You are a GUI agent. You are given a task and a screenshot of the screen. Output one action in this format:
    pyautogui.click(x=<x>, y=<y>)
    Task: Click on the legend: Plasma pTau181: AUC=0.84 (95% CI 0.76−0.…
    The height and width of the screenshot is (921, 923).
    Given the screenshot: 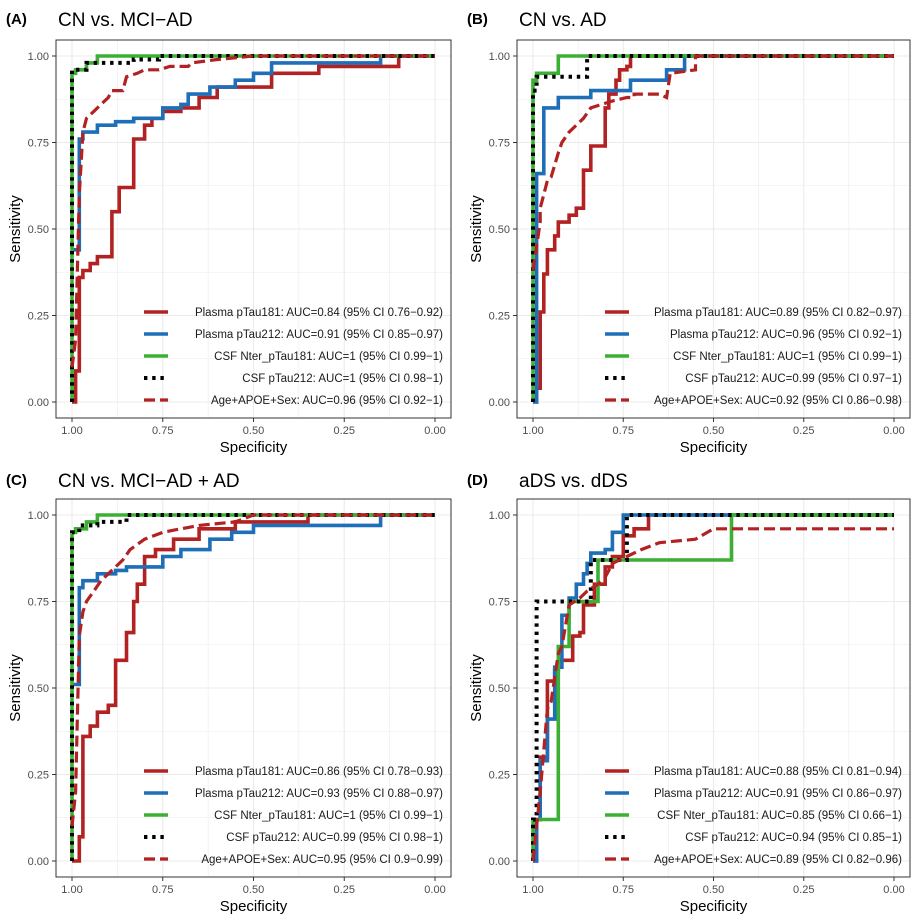 What is the action you would take?
    pyautogui.click(x=293, y=357)
    